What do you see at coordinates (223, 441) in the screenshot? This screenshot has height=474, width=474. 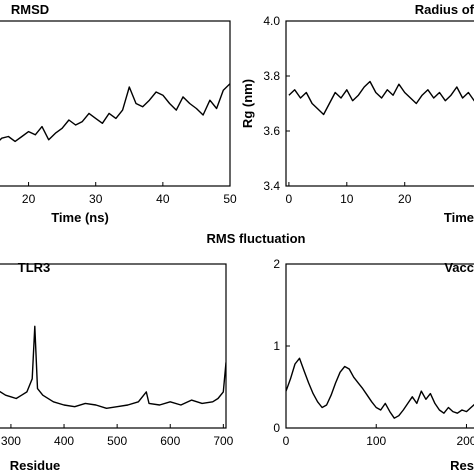 I see `rmsf-tlr3-xtick-label: 700` at bounding box center [223, 441].